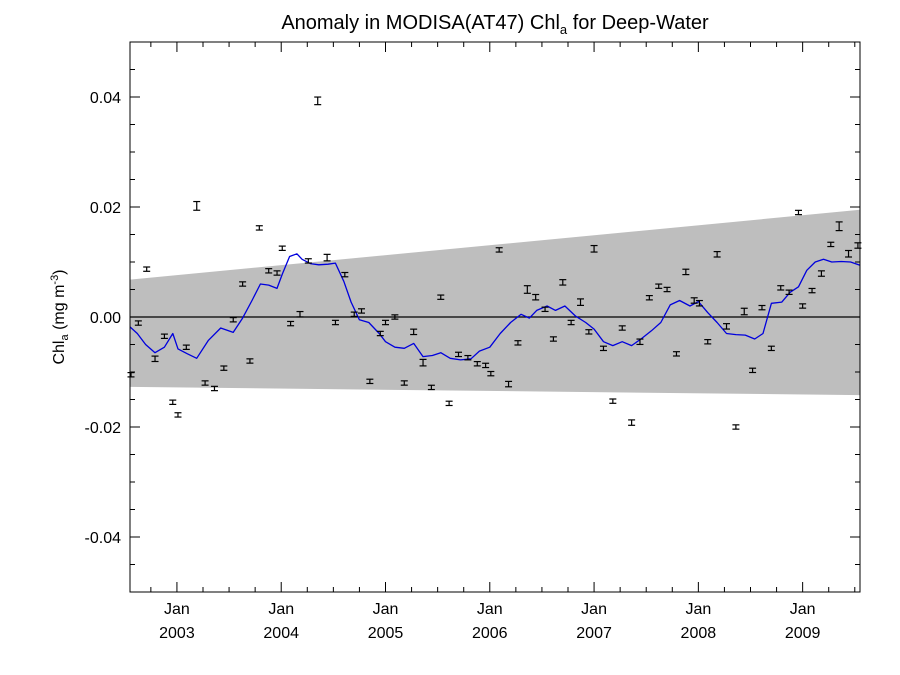  I want to click on y-label-subscript: a, so click(65, 337).